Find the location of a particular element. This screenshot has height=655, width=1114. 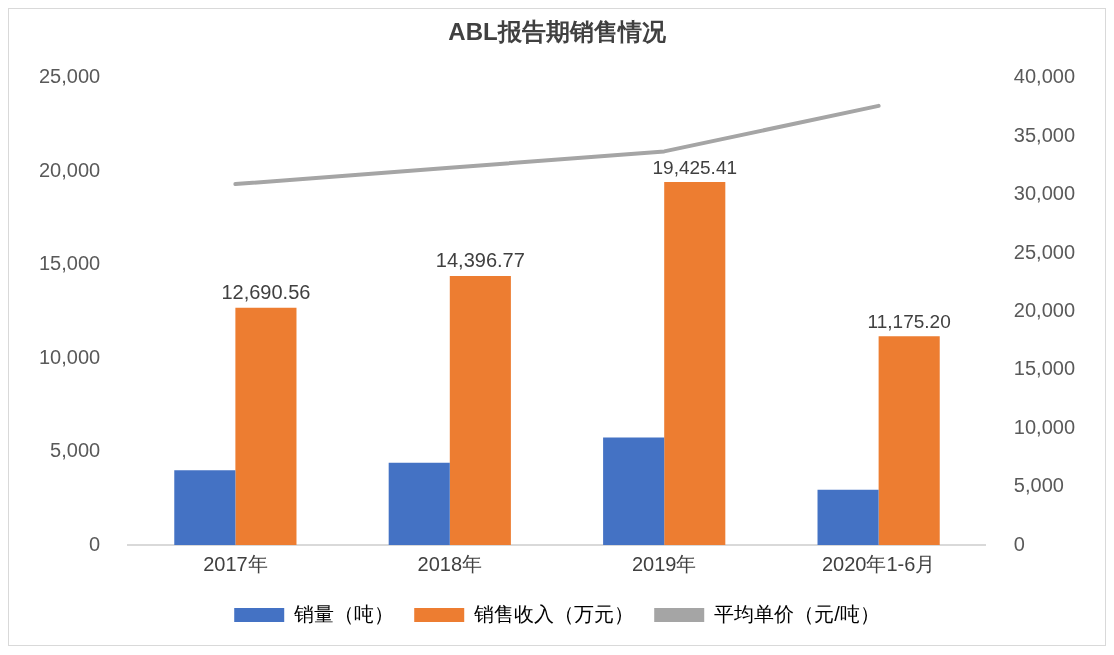

data-label: 14,396.77 is located at coordinates (480, 260).